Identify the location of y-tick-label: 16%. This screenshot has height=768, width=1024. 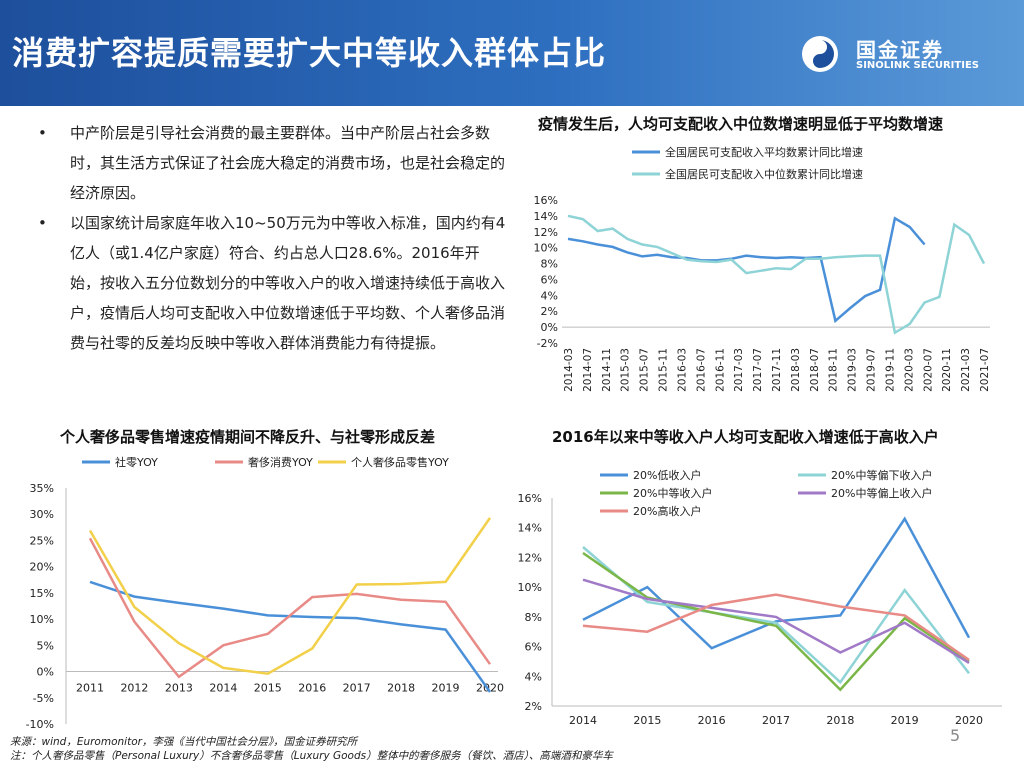
(546, 200).